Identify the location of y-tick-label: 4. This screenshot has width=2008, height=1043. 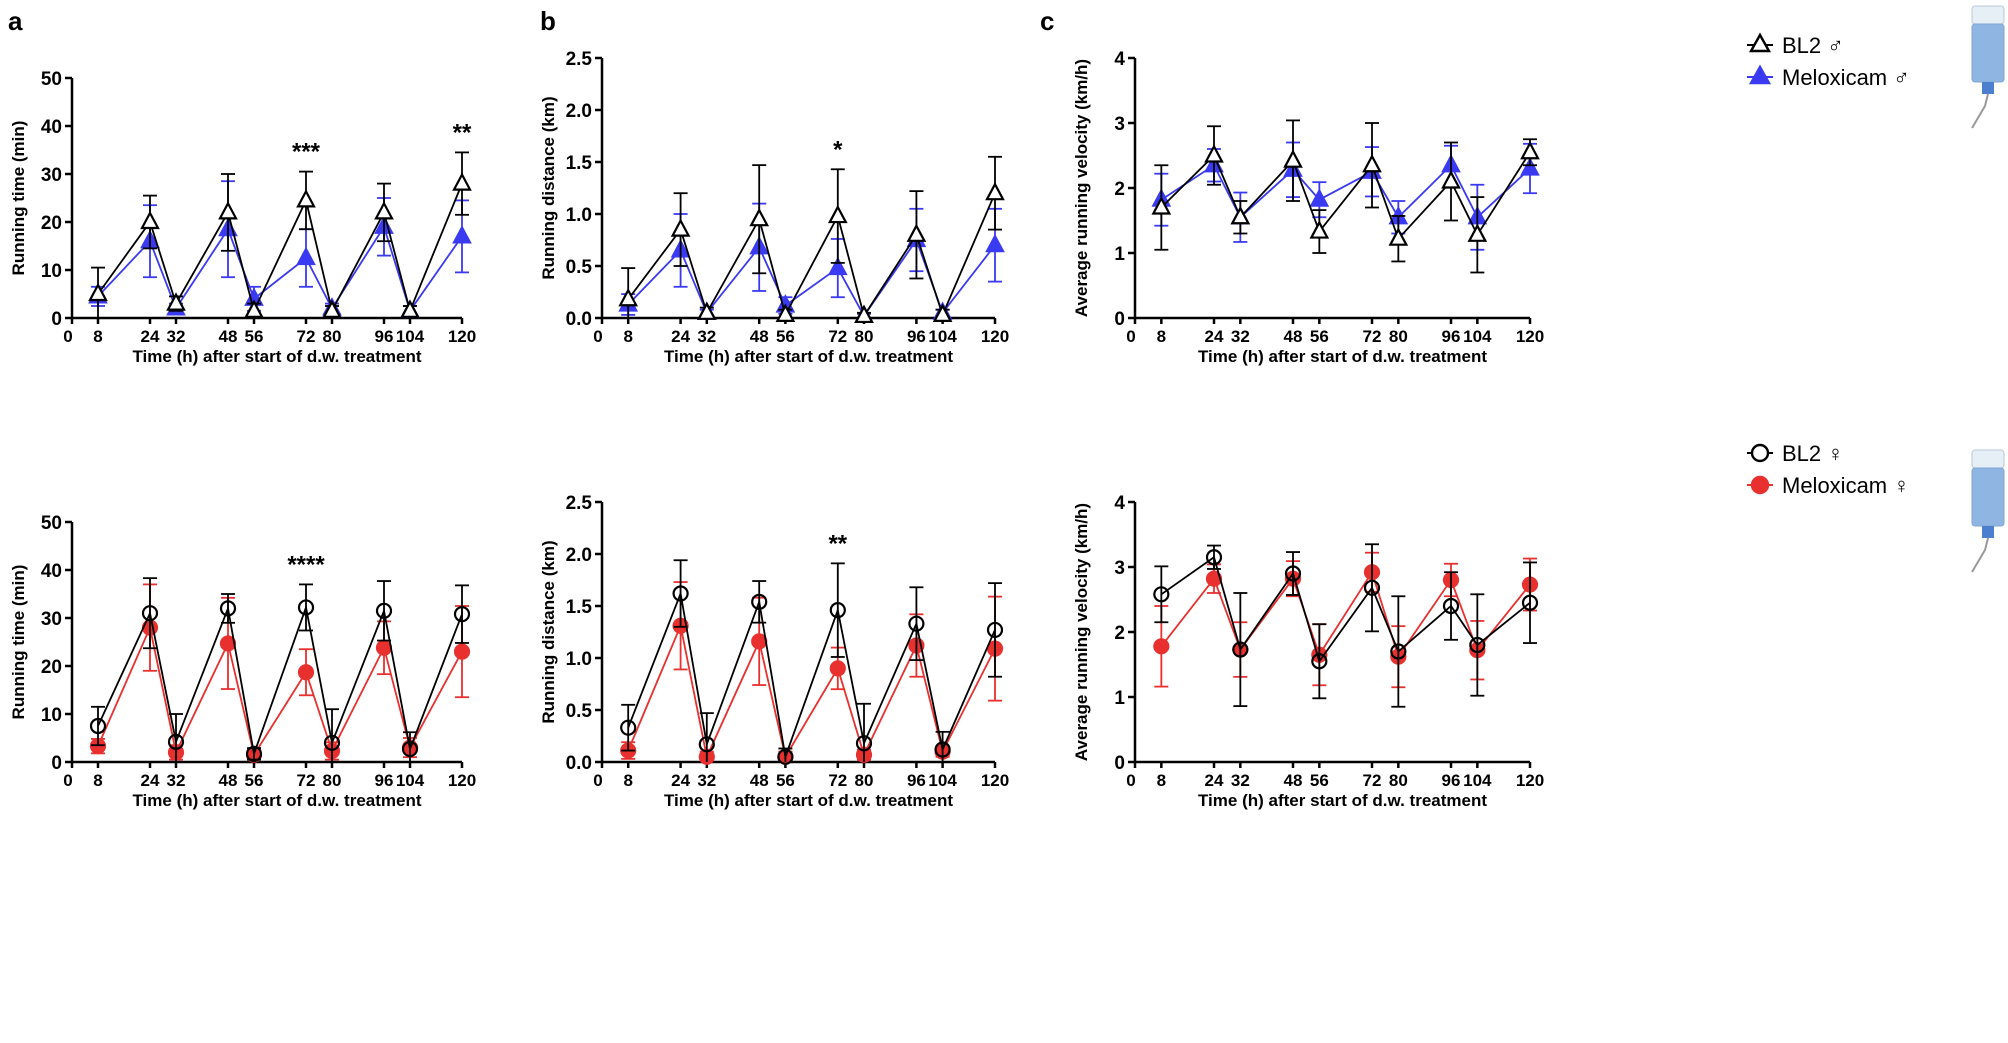
(1119, 503).